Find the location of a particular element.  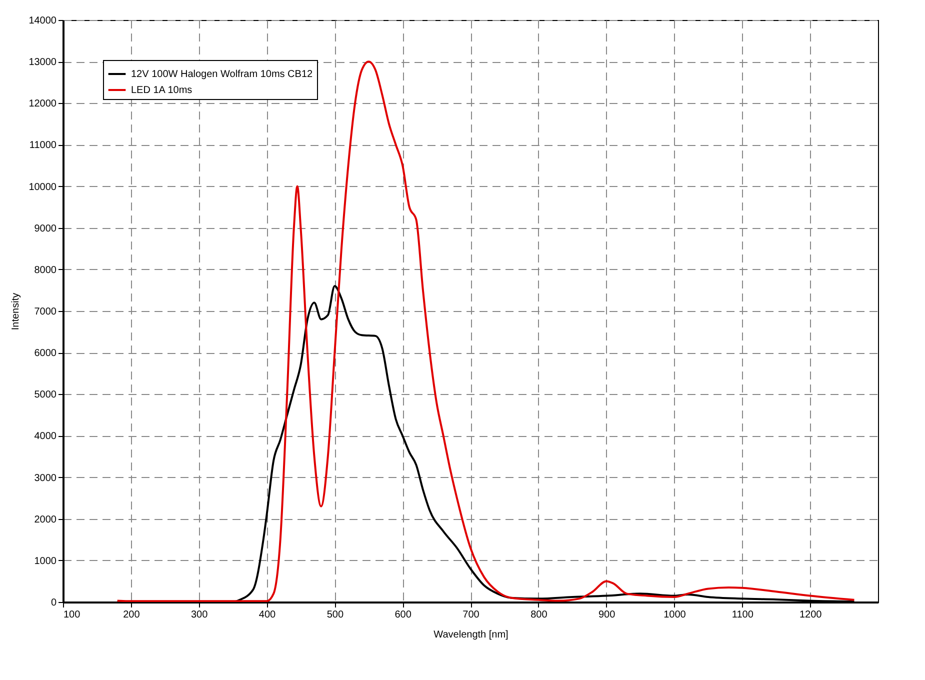

y-tick-label: 4000 is located at coordinates (45, 436).